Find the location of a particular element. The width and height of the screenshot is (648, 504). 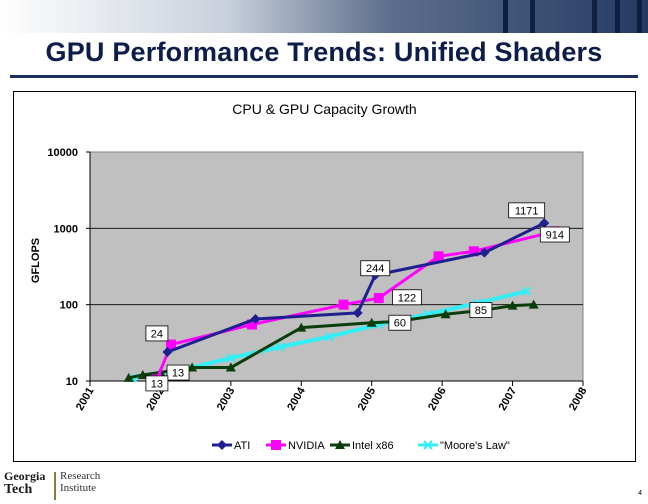

y-tick-label: 10000 is located at coordinates (62, 153).